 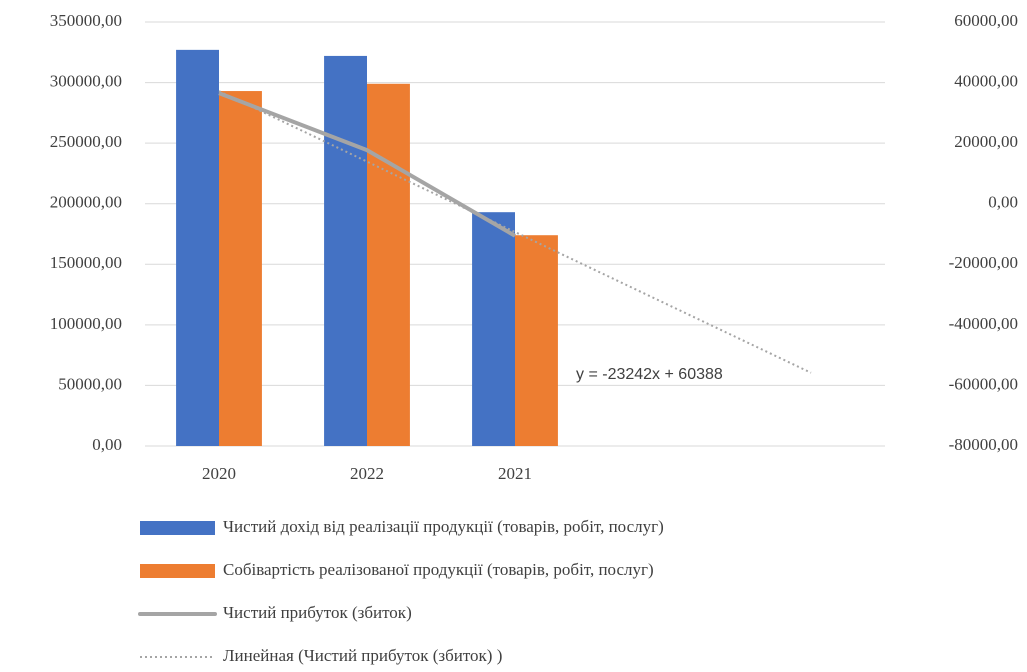 What do you see at coordinates (86, 262) in the screenshot?
I see `y-tick-label: 150000,00` at bounding box center [86, 262].